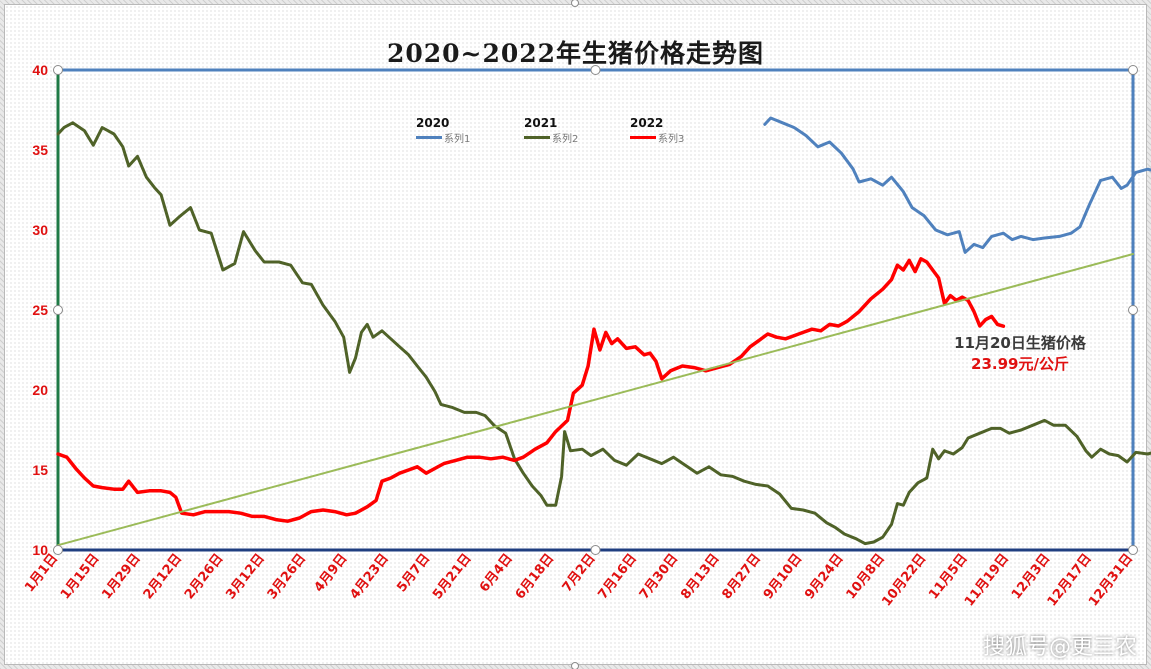 This screenshot has height=669, width=1151. I want to click on legend-series-name: 系列2, so click(565, 139).